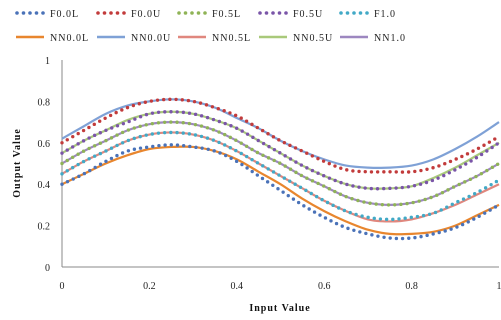 This screenshot has width=501, height=320. Describe the element at coordinates (237, 286) in the screenshot. I see `x-tick-label: 0.4` at that location.